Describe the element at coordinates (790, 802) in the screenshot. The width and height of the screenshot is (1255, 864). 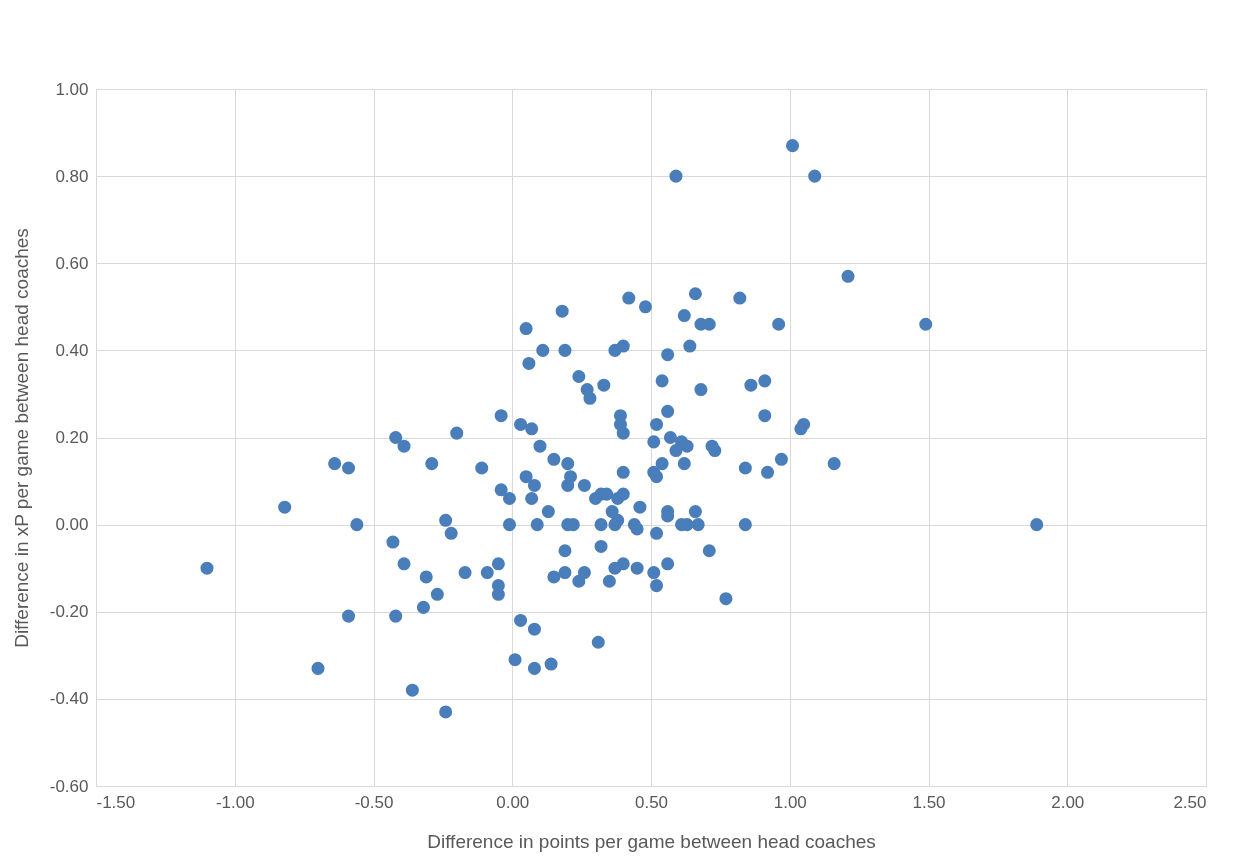
I see `x-tick-label: 1.00` at that location.